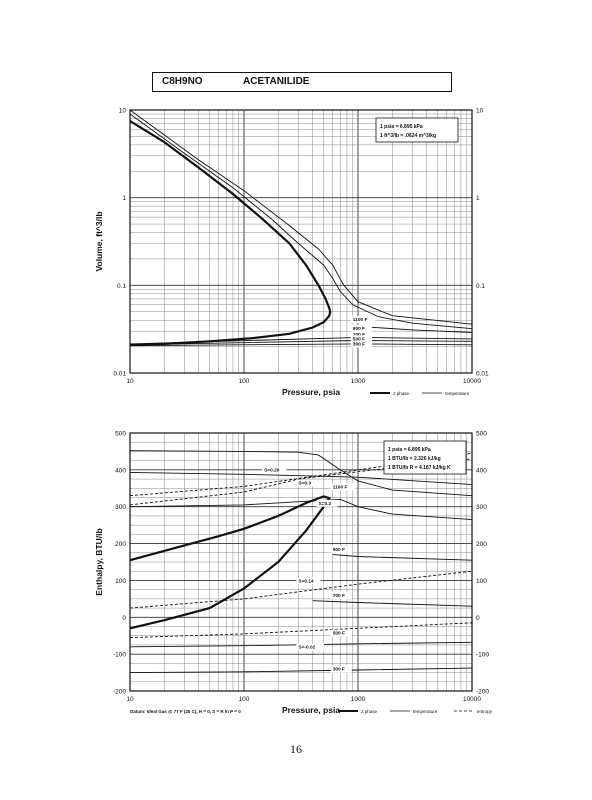 This screenshot has height=800, width=592. I want to click on y-tick-label-left: 300, so click(120, 507).